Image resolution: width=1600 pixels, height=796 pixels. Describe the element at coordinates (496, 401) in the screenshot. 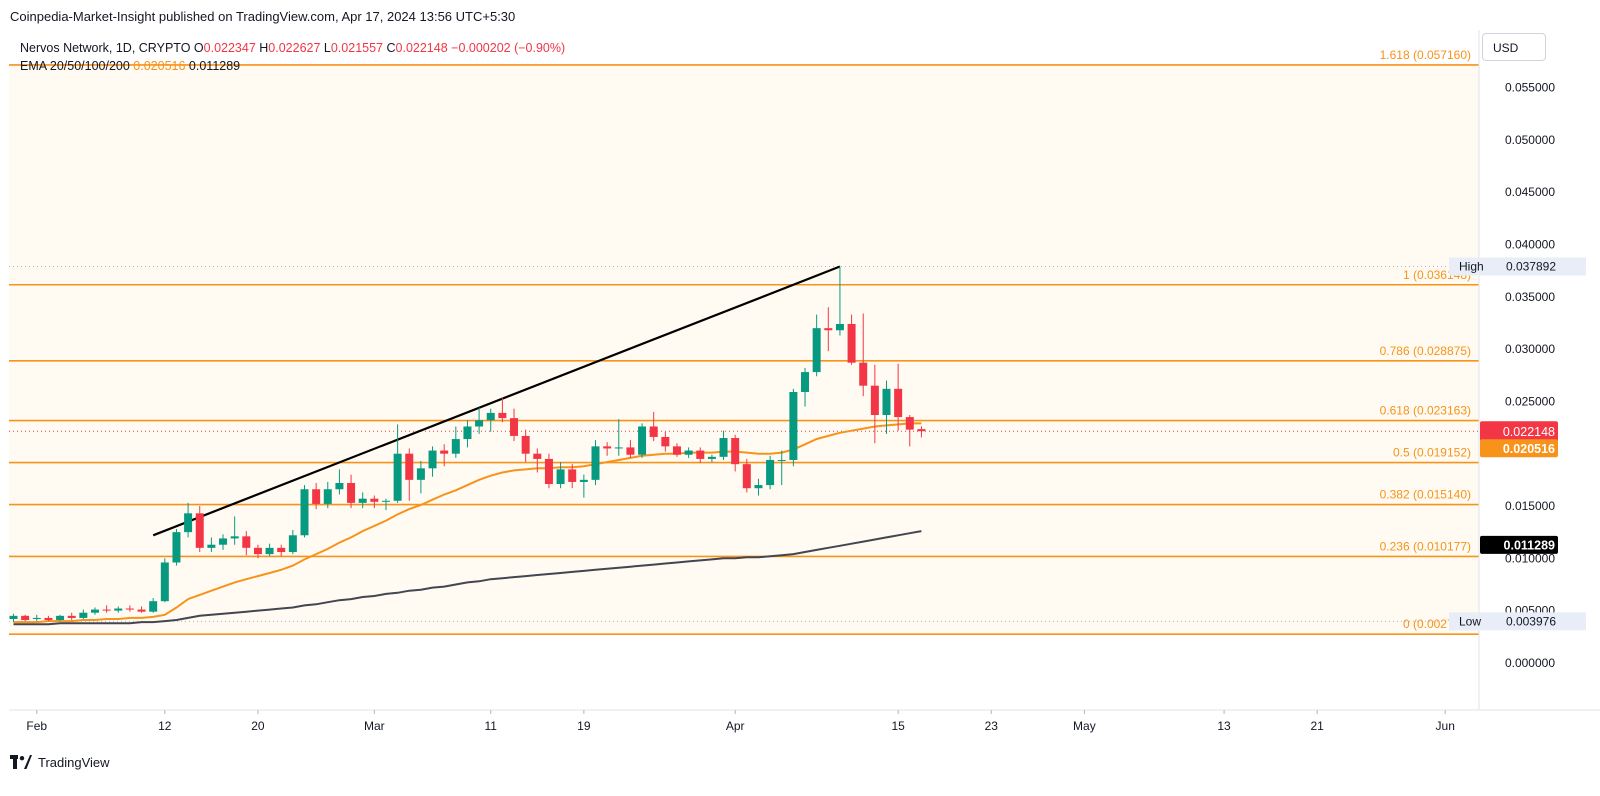

I see `trendline` at that location.